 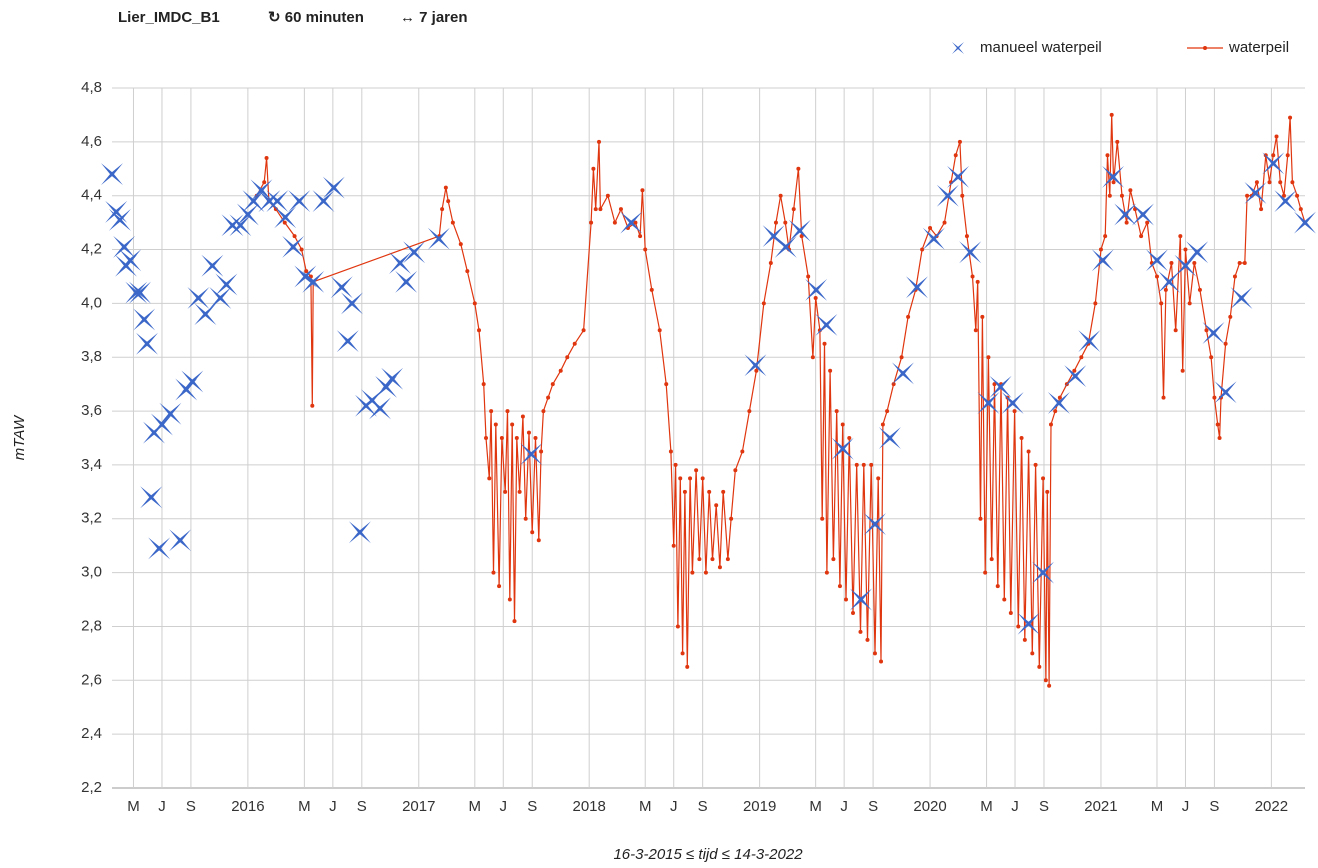 What do you see at coordinates (91, 733) in the screenshot?
I see `y-tick-label: 2,4` at bounding box center [91, 733].